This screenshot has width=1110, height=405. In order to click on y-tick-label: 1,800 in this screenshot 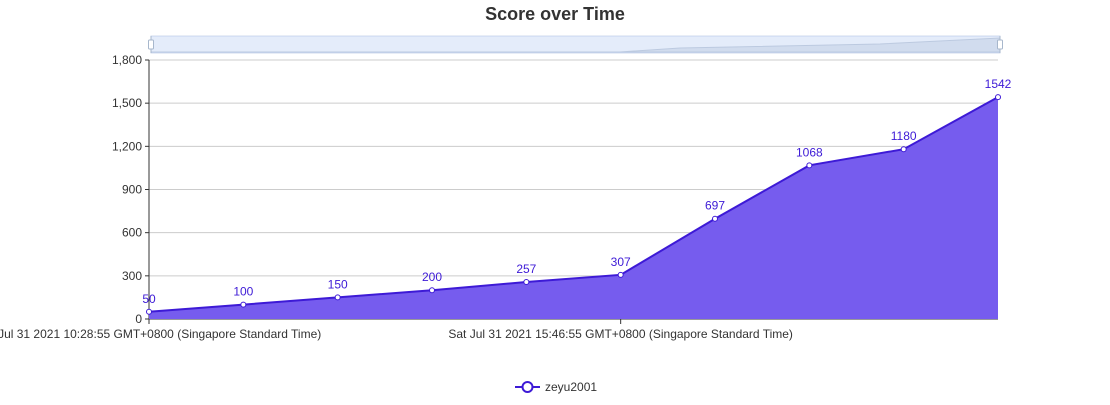, I will do `click(127, 60)`.